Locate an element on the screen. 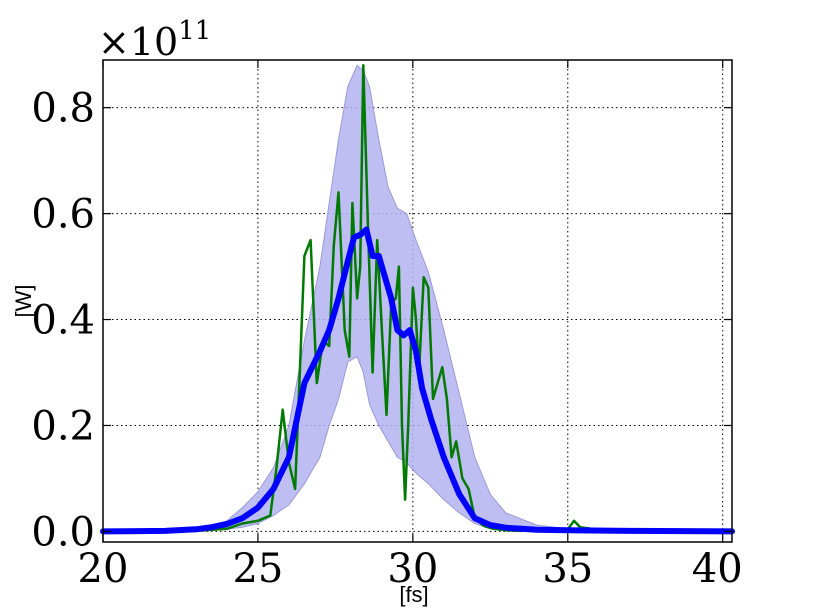 Image resolution: width=813 pixels, height=613 pixels. x-tick-label: 25 is located at coordinates (257, 569).